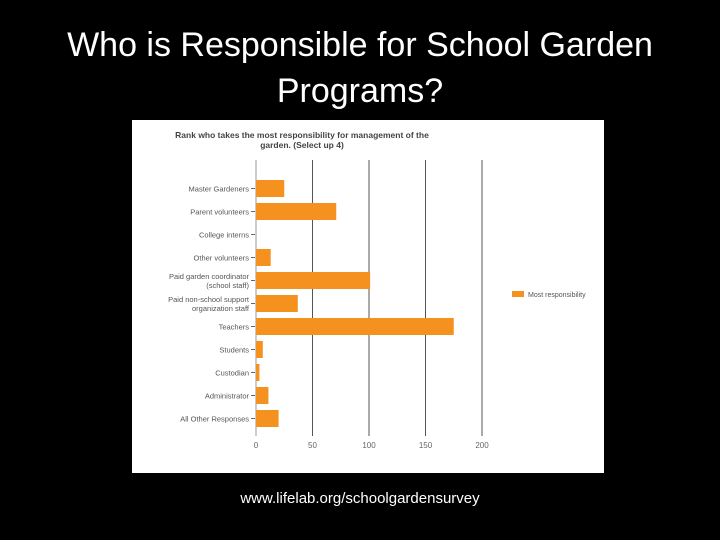 This screenshot has width=720, height=540. Describe the element at coordinates (302, 145) in the screenshot. I see `chart-title-line-2: garden. (Select up 4)` at that location.